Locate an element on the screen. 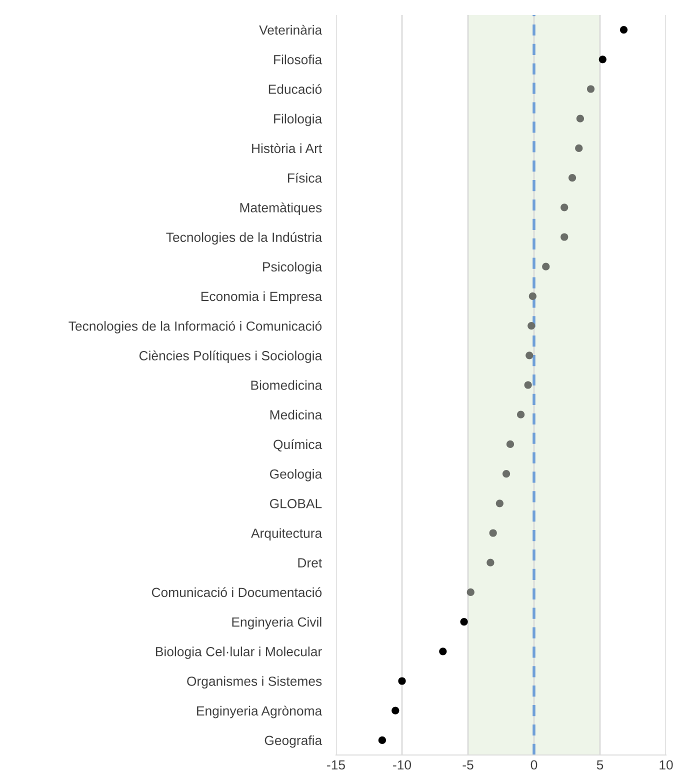 This screenshot has width=678, height=774. y-tick-label: Veterinària is located at coordinates (290, 29).